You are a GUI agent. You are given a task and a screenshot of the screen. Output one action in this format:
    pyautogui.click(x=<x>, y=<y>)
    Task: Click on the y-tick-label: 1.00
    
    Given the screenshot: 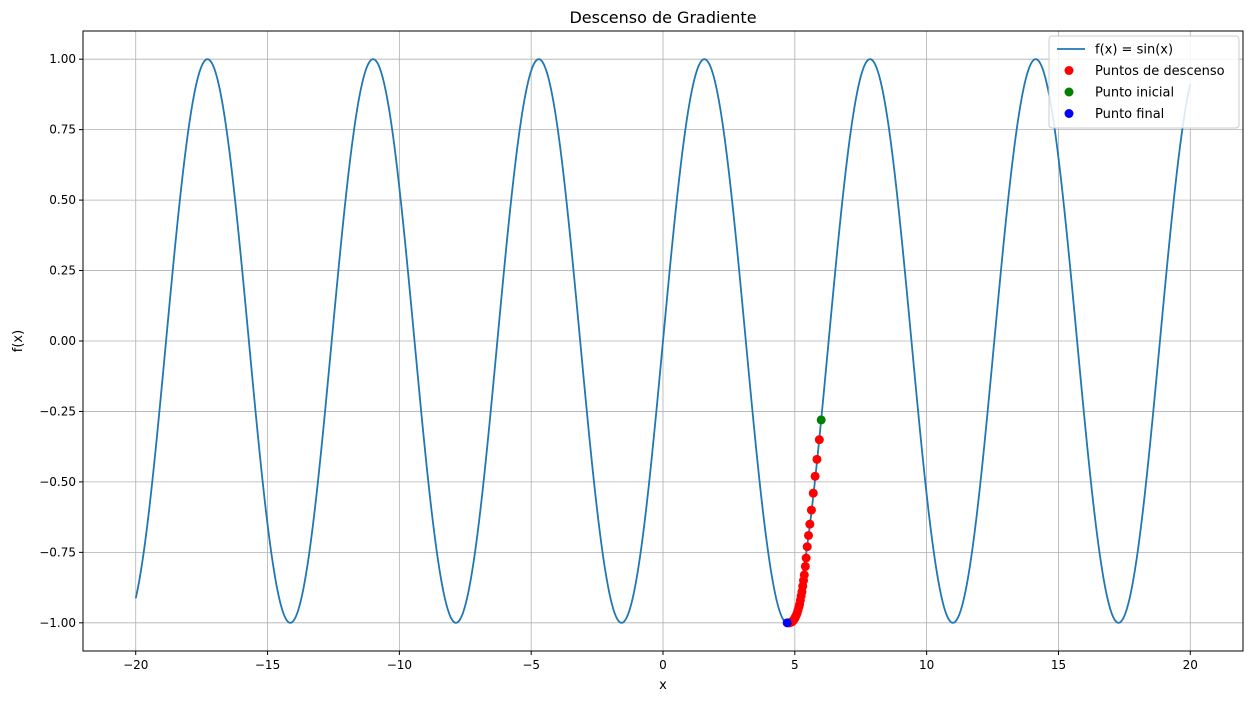 What is the action you would take?
    pyautogui.click(x=62, y=59)
    